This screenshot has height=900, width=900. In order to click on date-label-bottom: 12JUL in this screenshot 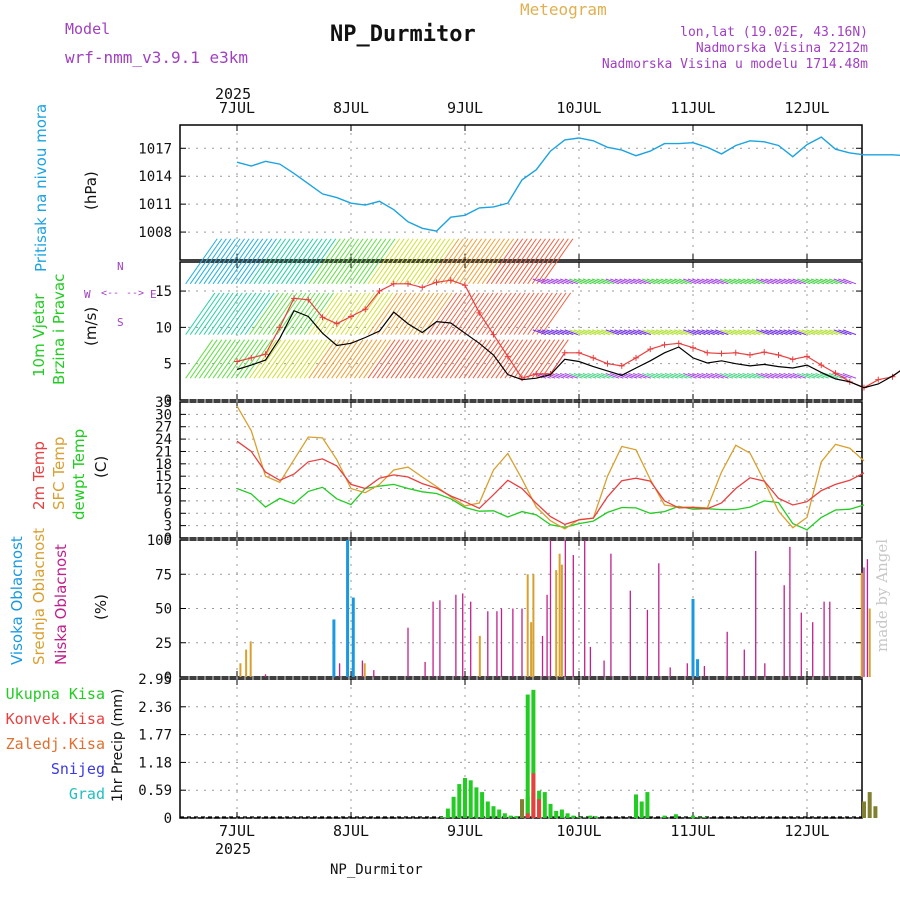, I will do `click(806, 831)`.